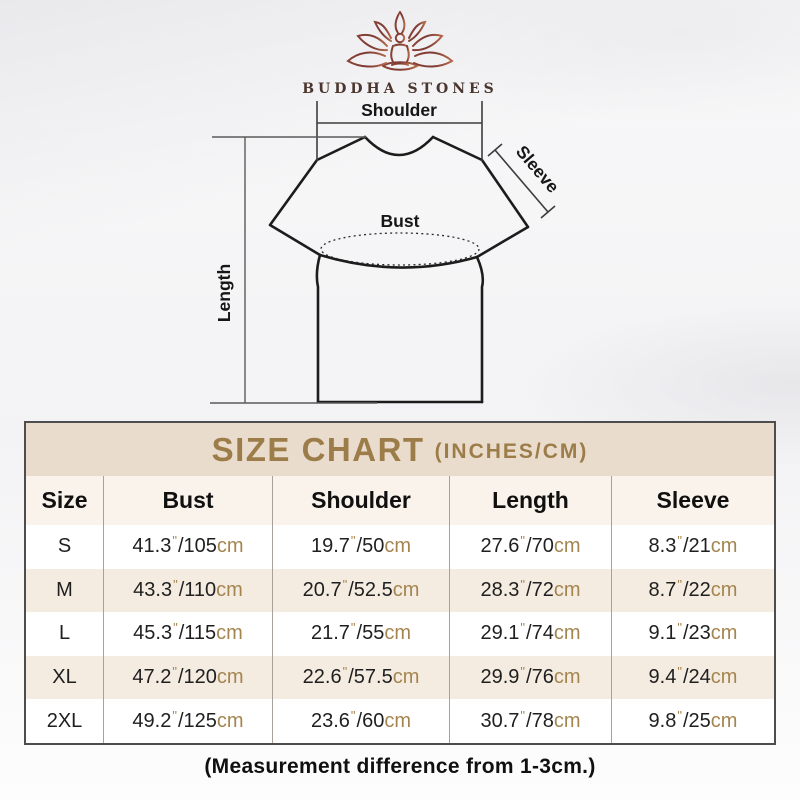 The height and width of the screenshot is (800, 800). What do you see at coordinates (511, 451) in the screenshot?
I see `size-chart-subtitle: (INCHES/CM)` at bounding box center [511, 451].